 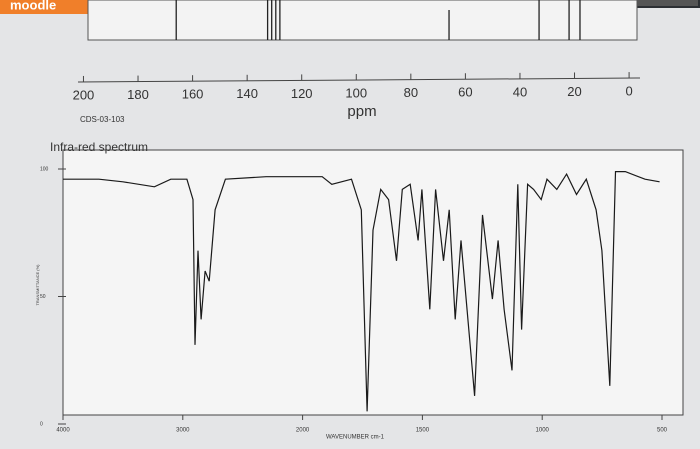 I want to click on y-tick-label: 50, so click(x=43, y=297).